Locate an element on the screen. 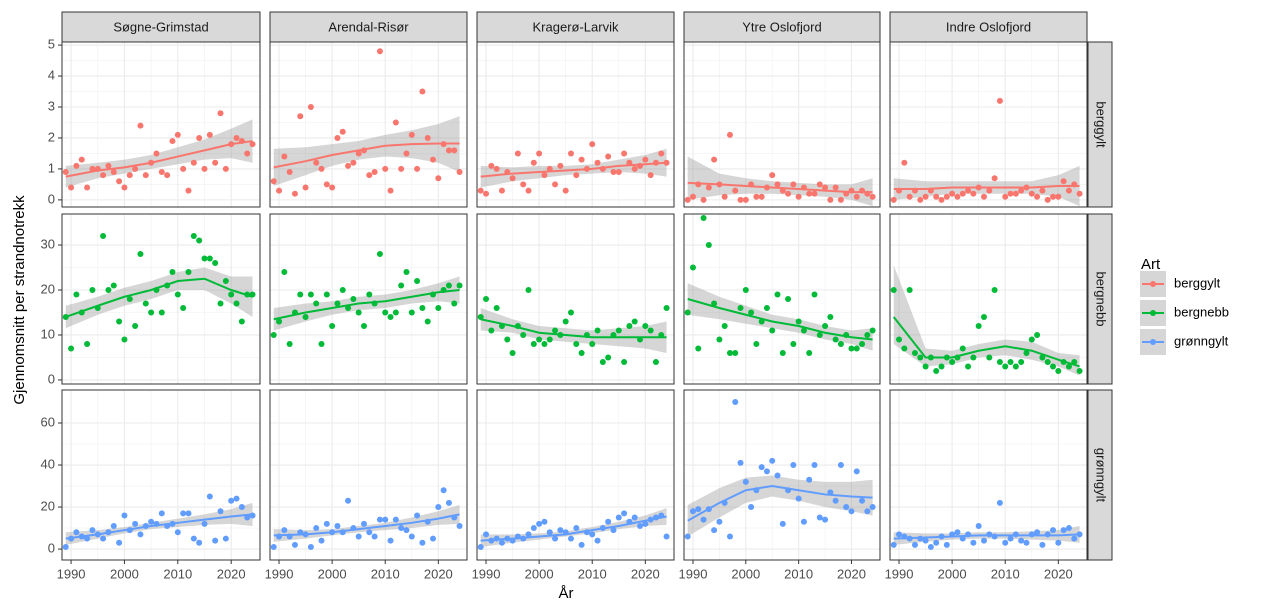 The height and width of the screenshot is (611, 1269). smooth-line is located at coordinates (780, 187).